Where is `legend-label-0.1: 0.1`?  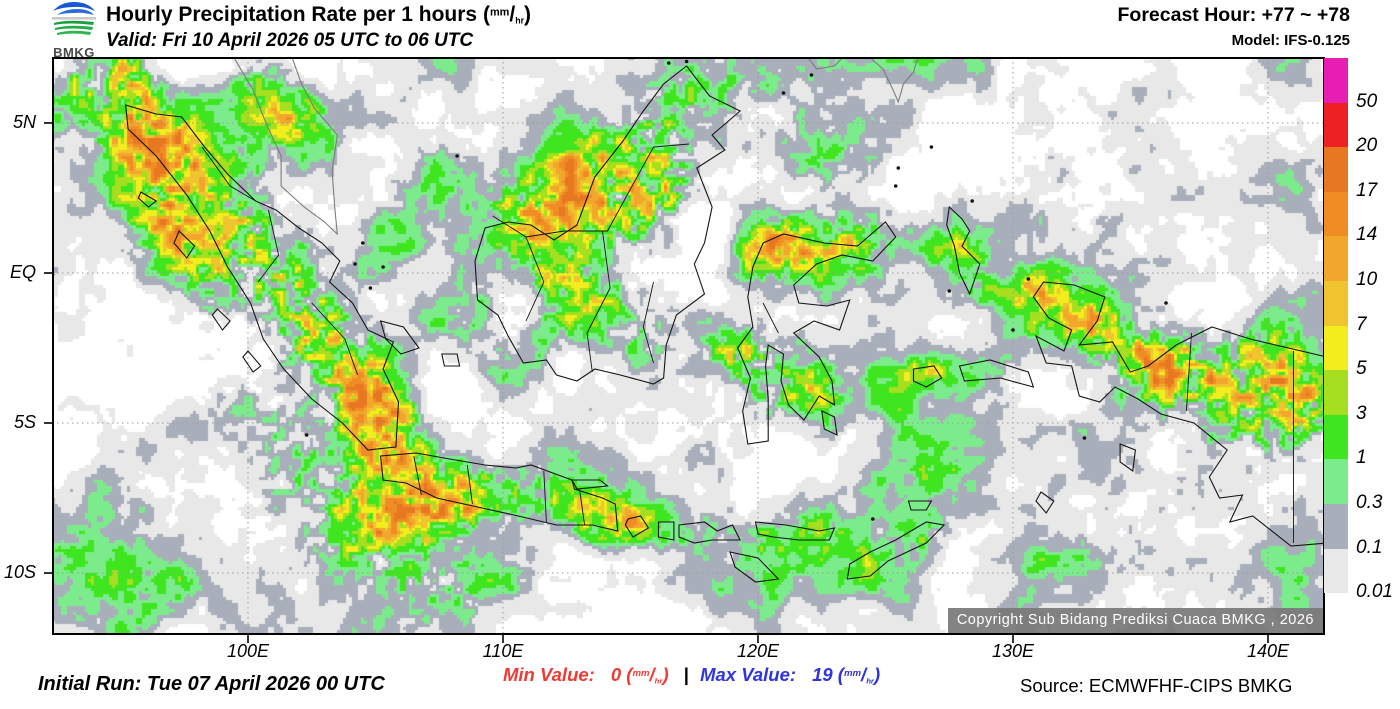
legend-label-0.1: 0.1 is located at coordinates (1369, 547).